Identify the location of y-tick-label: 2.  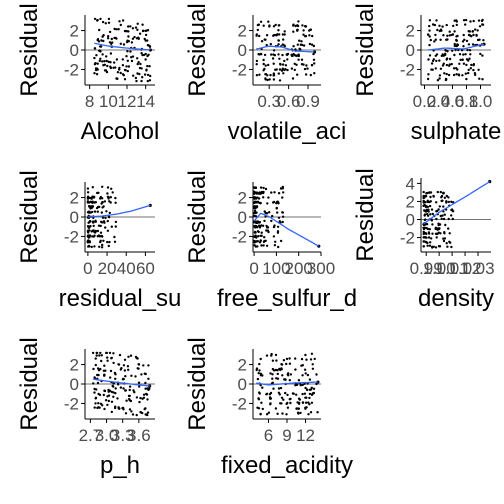
(74, 365).